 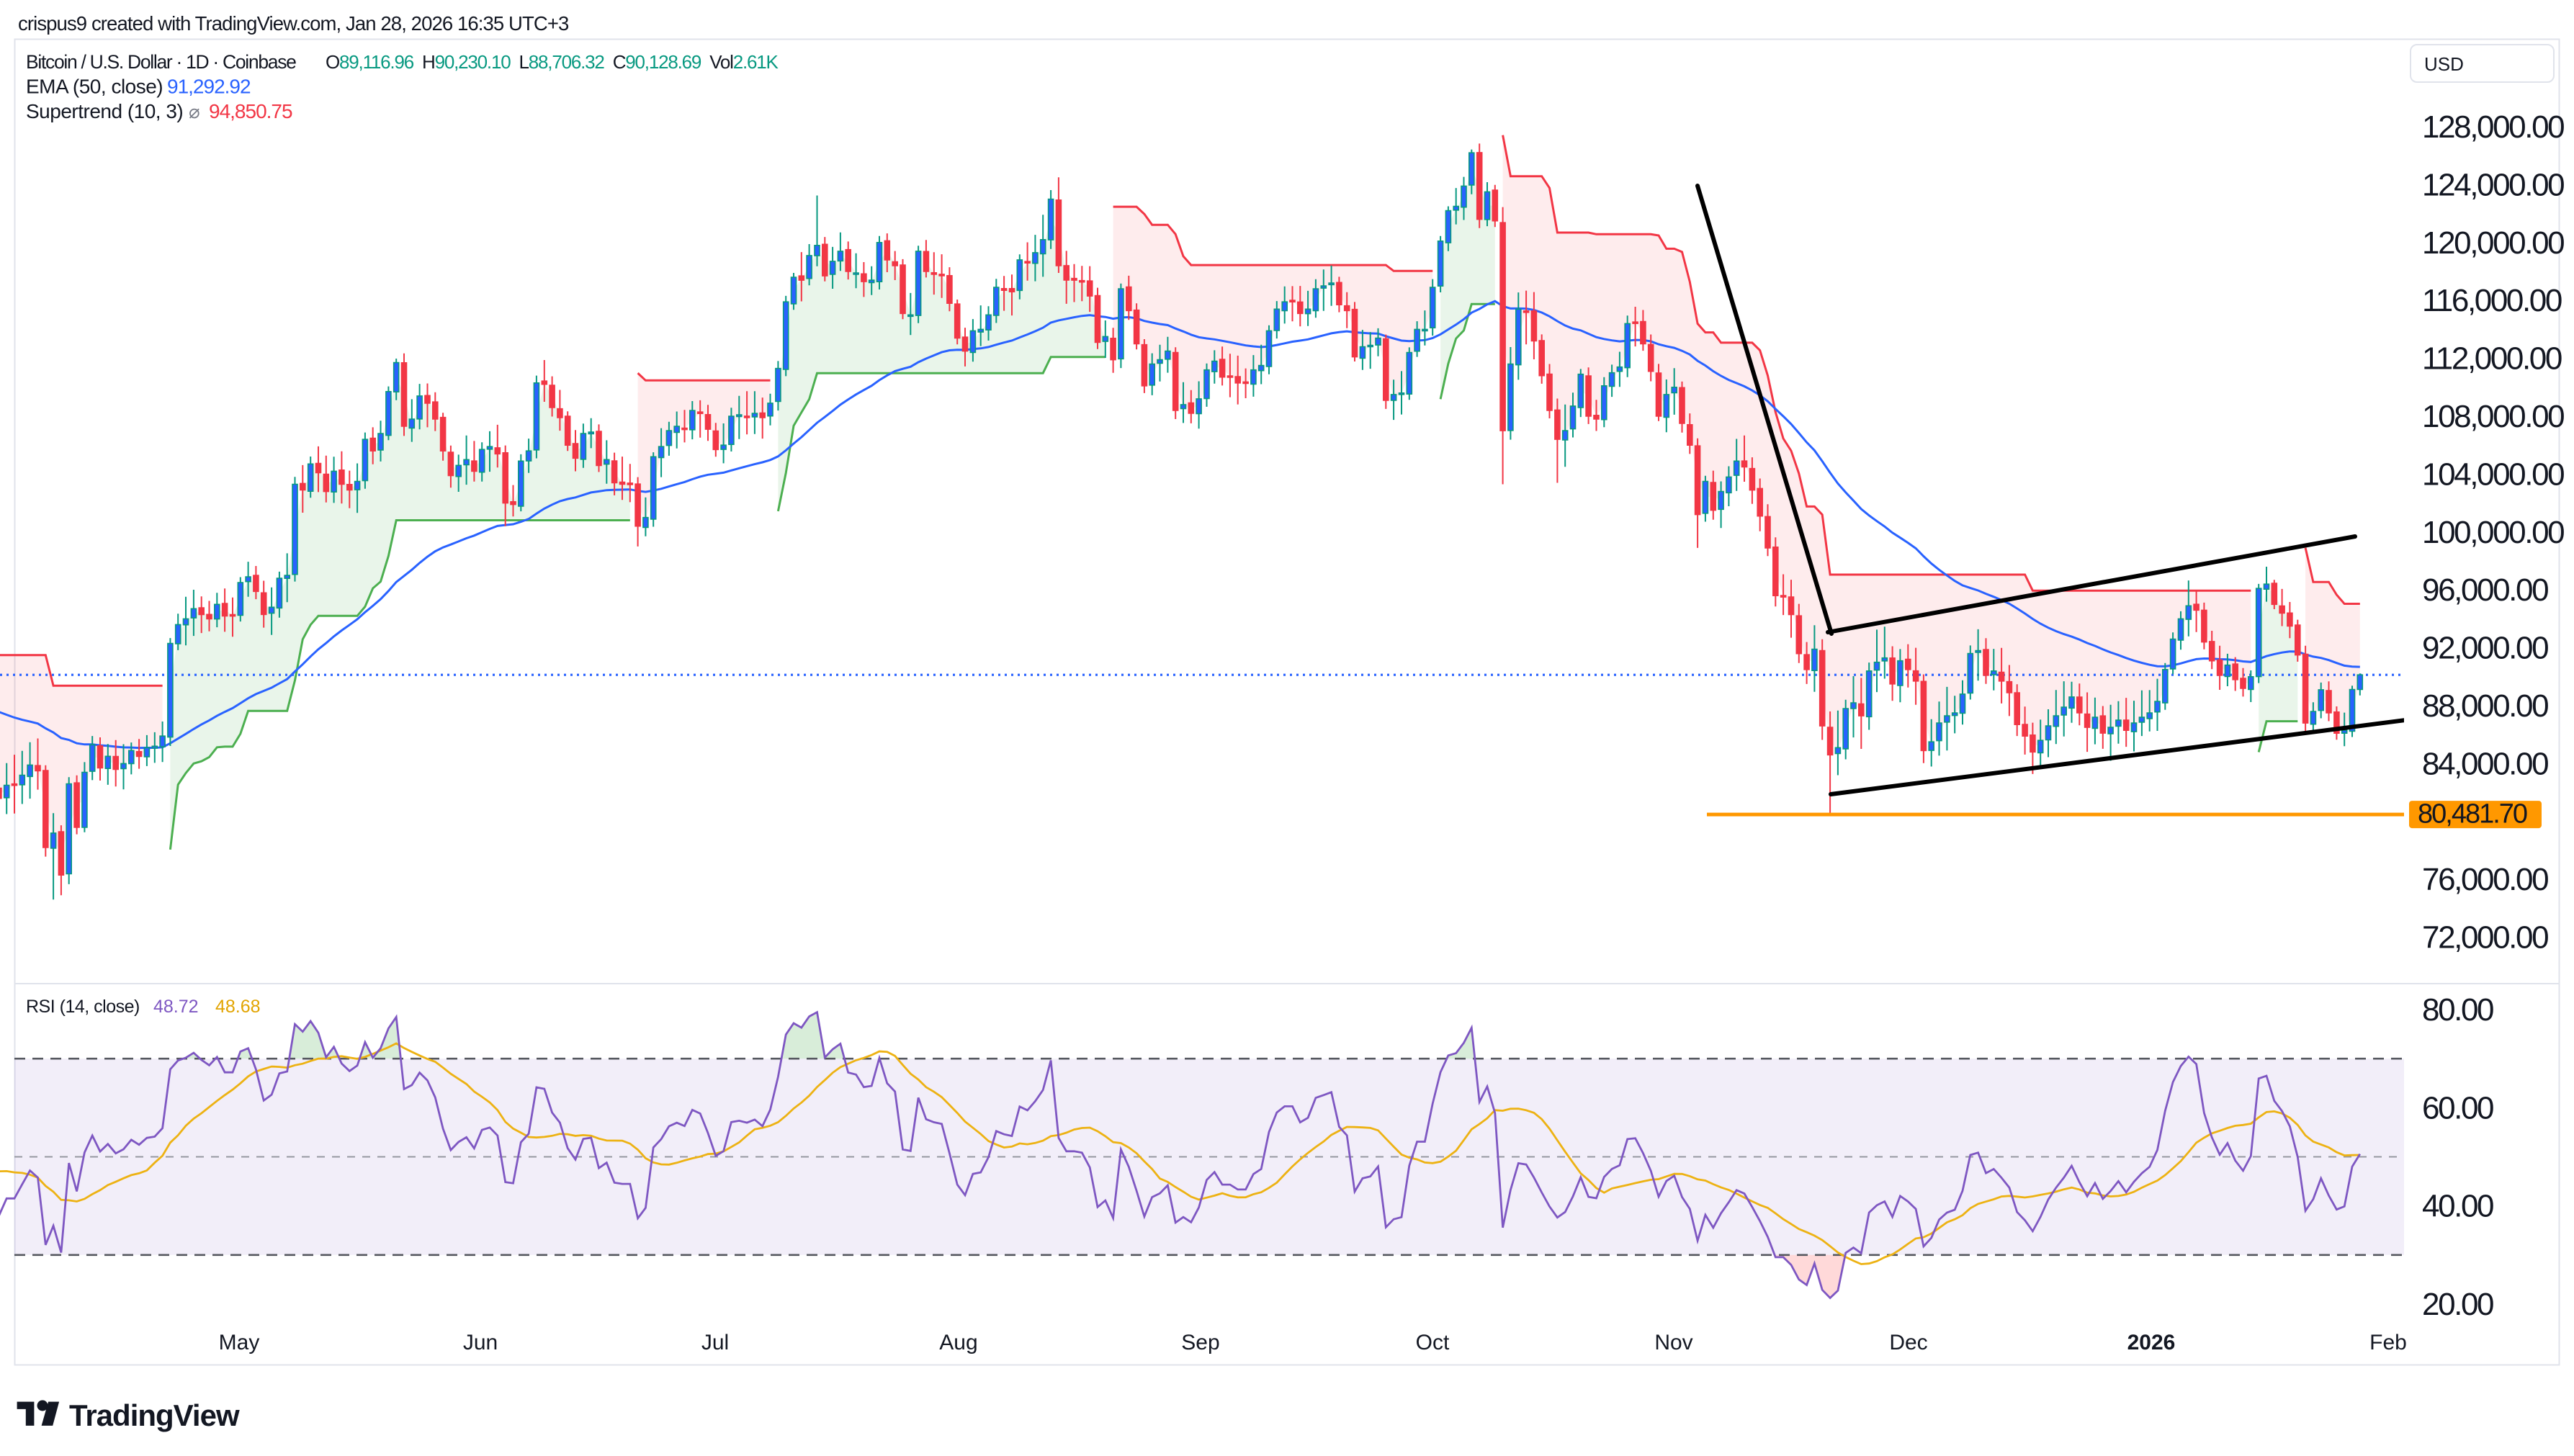 I want to click on svg-text: 40.00, so click(x=2457, y=1206).